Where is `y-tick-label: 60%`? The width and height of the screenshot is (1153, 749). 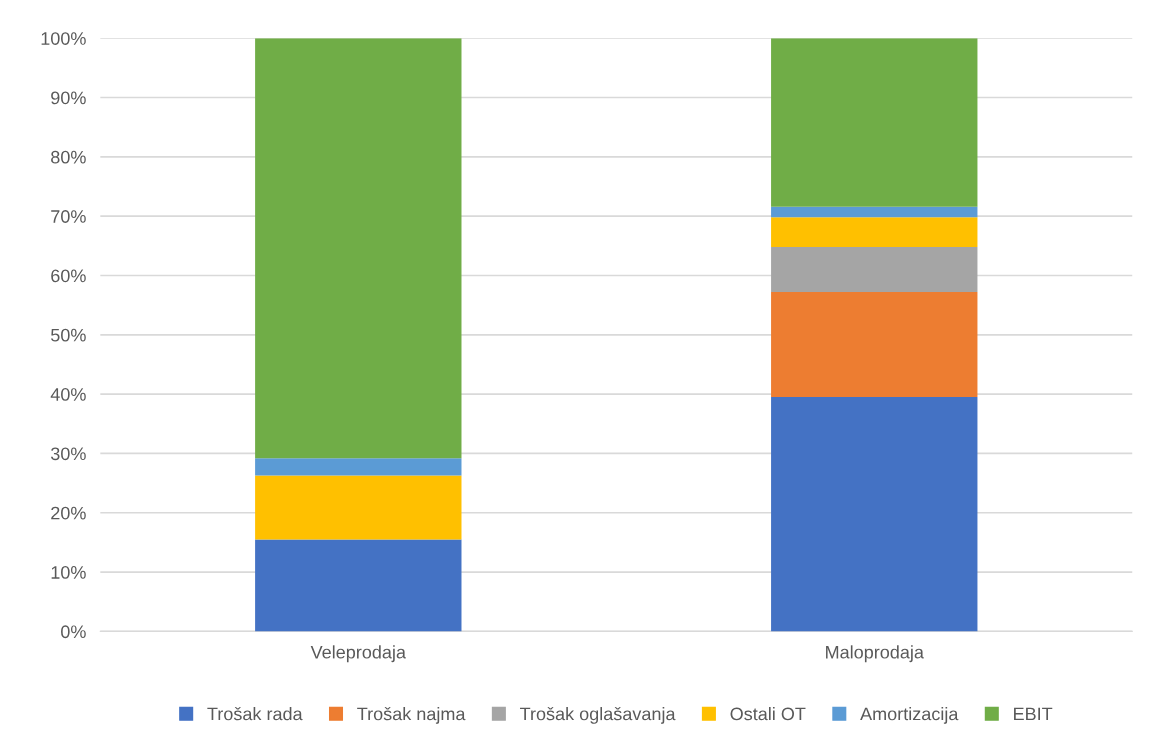 y-tick-label: 60% is located at coordinates (68, 276).